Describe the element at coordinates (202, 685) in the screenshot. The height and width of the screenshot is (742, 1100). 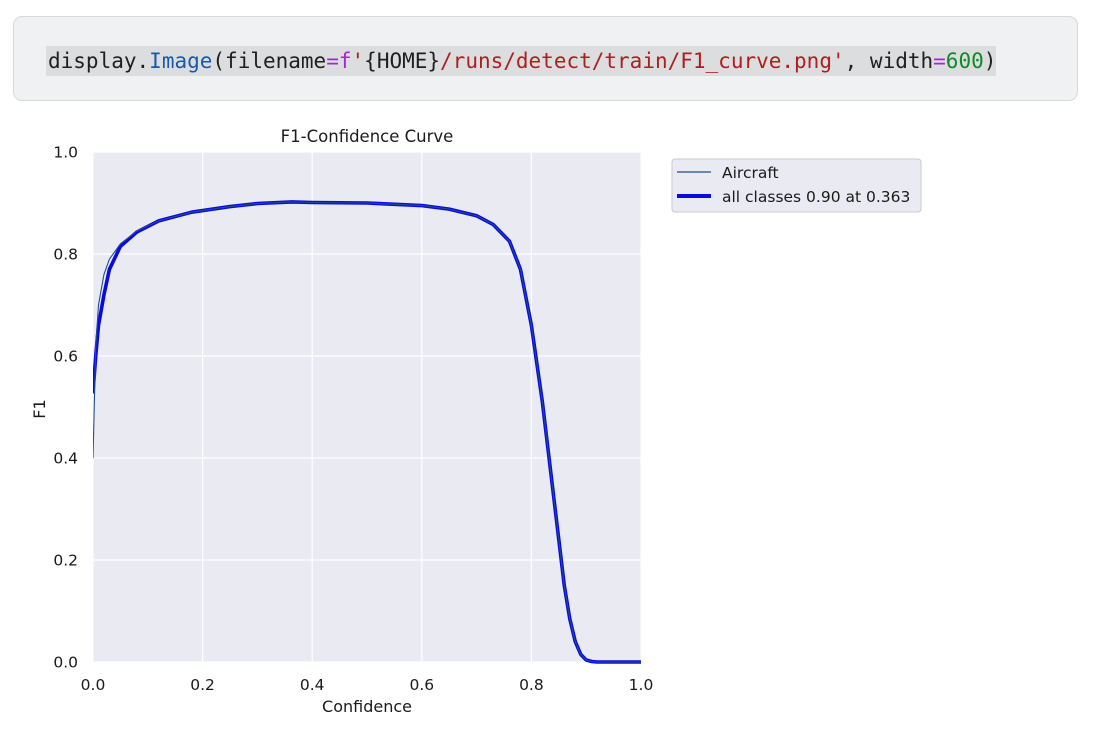
I see `x-tick-label: 0.2` at that location.